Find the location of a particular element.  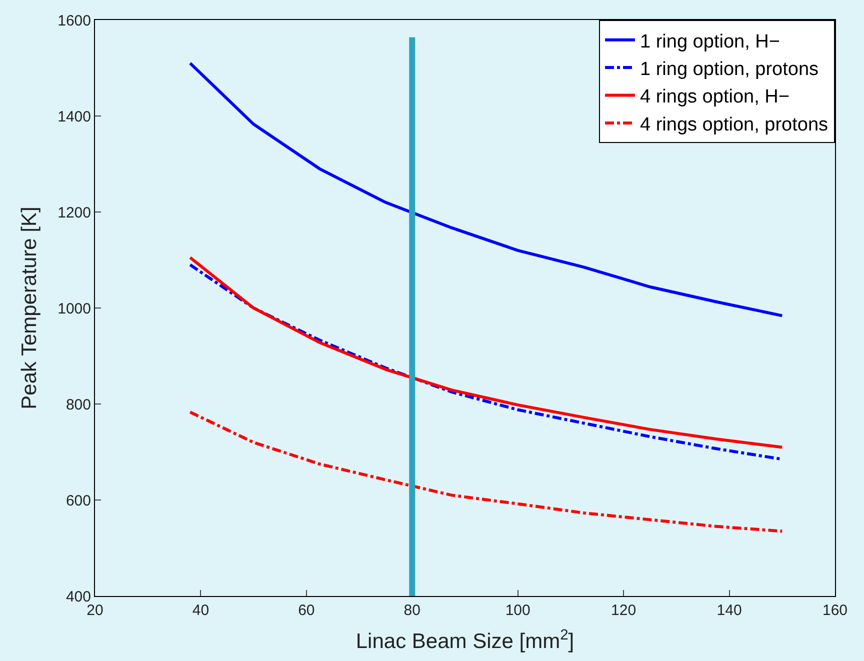

y-tick-label: 1400 is located at coordinates (74, 117).